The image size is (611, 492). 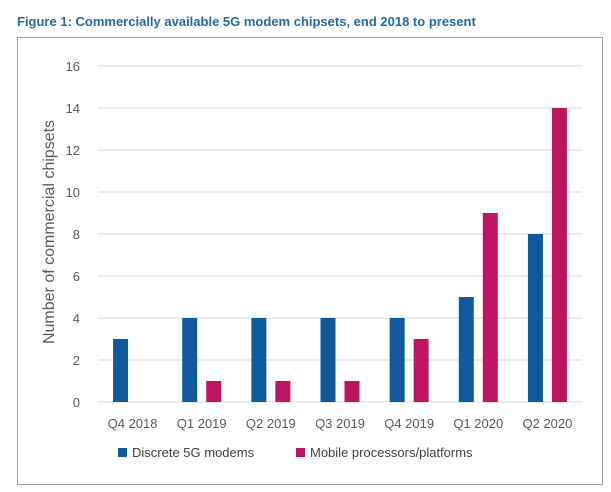 What do you see at coordinates (76, 276) in the screenshot?
I see `y-tick-label: 6` at bounding box center [76, 276].